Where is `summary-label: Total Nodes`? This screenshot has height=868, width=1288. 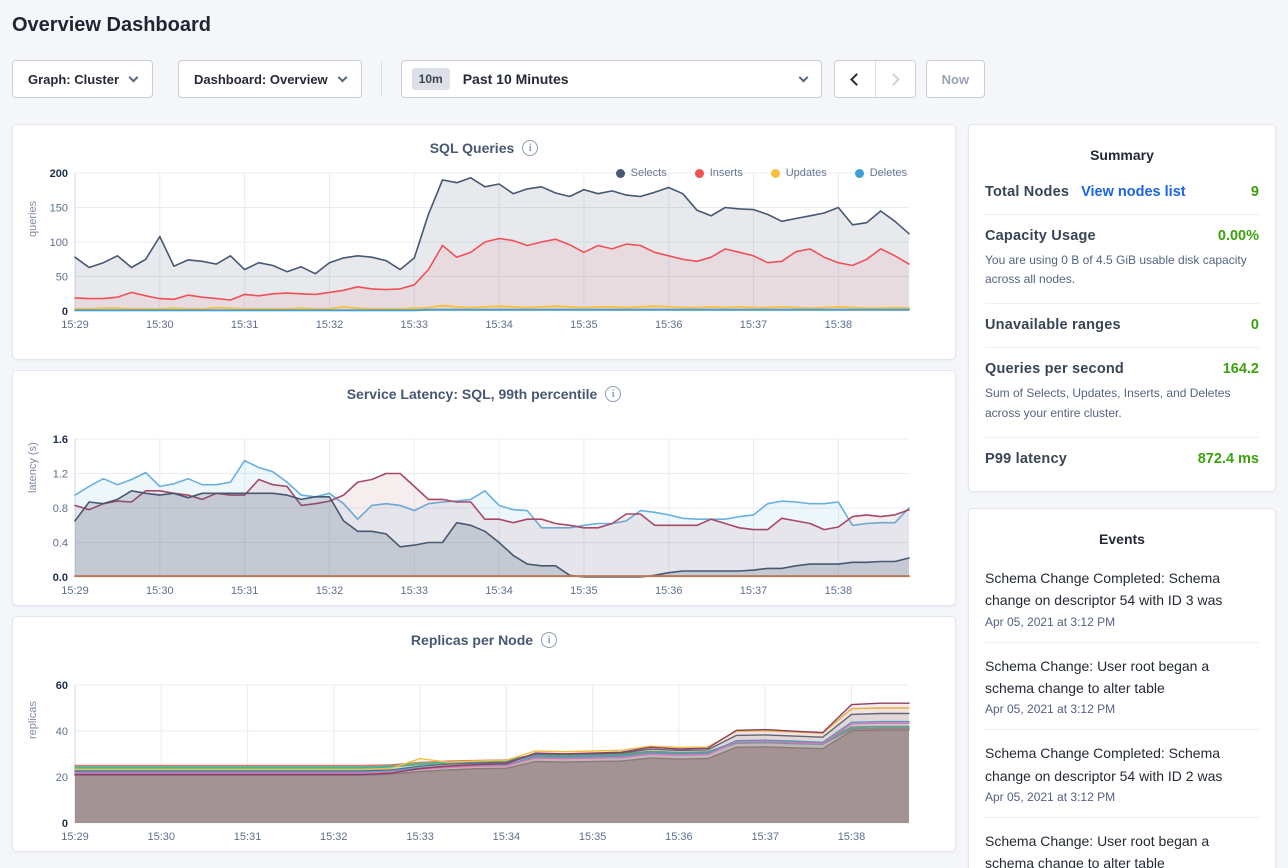
summary-label: Total Nodes is located at coordinates (1027, 192).